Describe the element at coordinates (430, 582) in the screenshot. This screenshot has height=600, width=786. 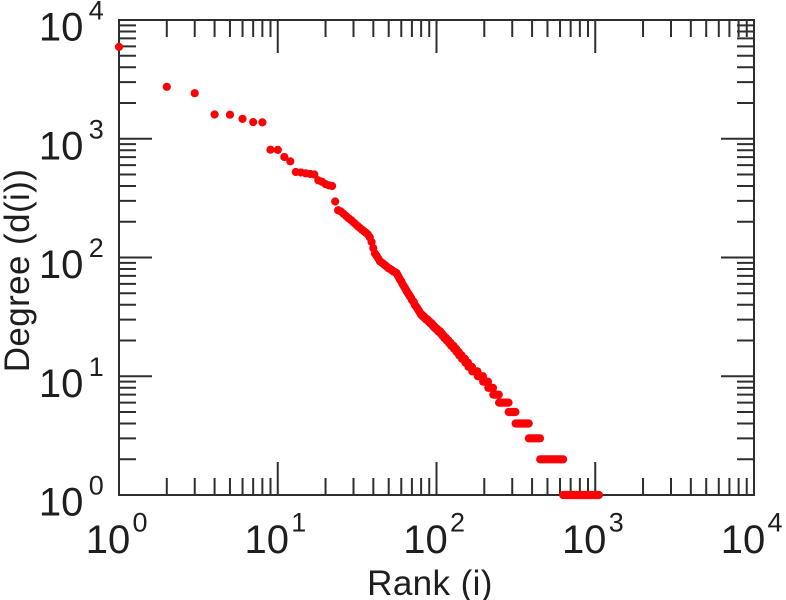
I see `svg-text: Rank (i)` at that location.